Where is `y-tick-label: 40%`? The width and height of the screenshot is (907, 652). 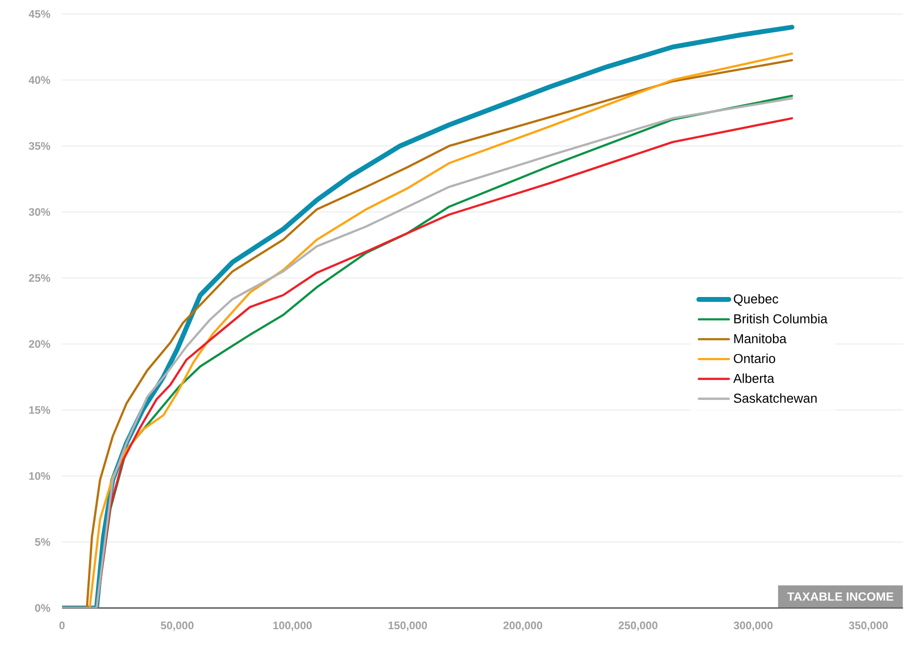
y-tick-label: 40% is located at coordinates (39, 80).